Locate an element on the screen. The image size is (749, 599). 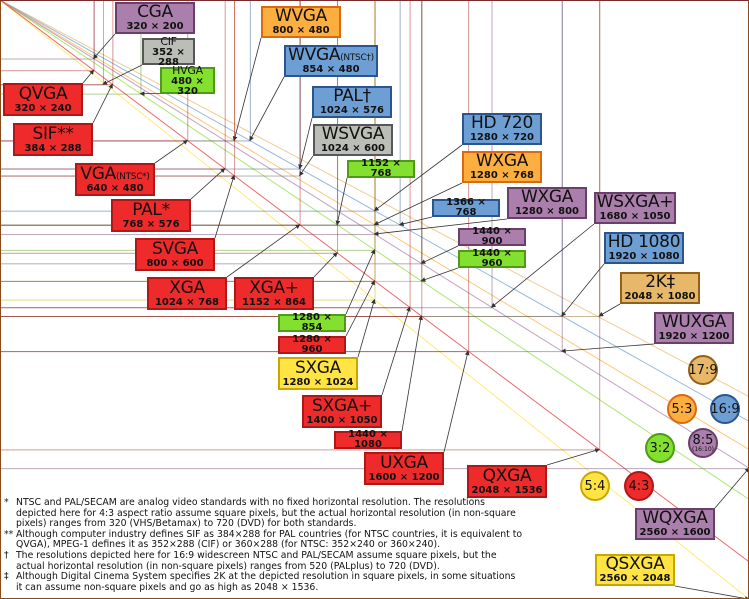
resolution-label: QVGA 320 × 240 is located at coordinates (43, 99).